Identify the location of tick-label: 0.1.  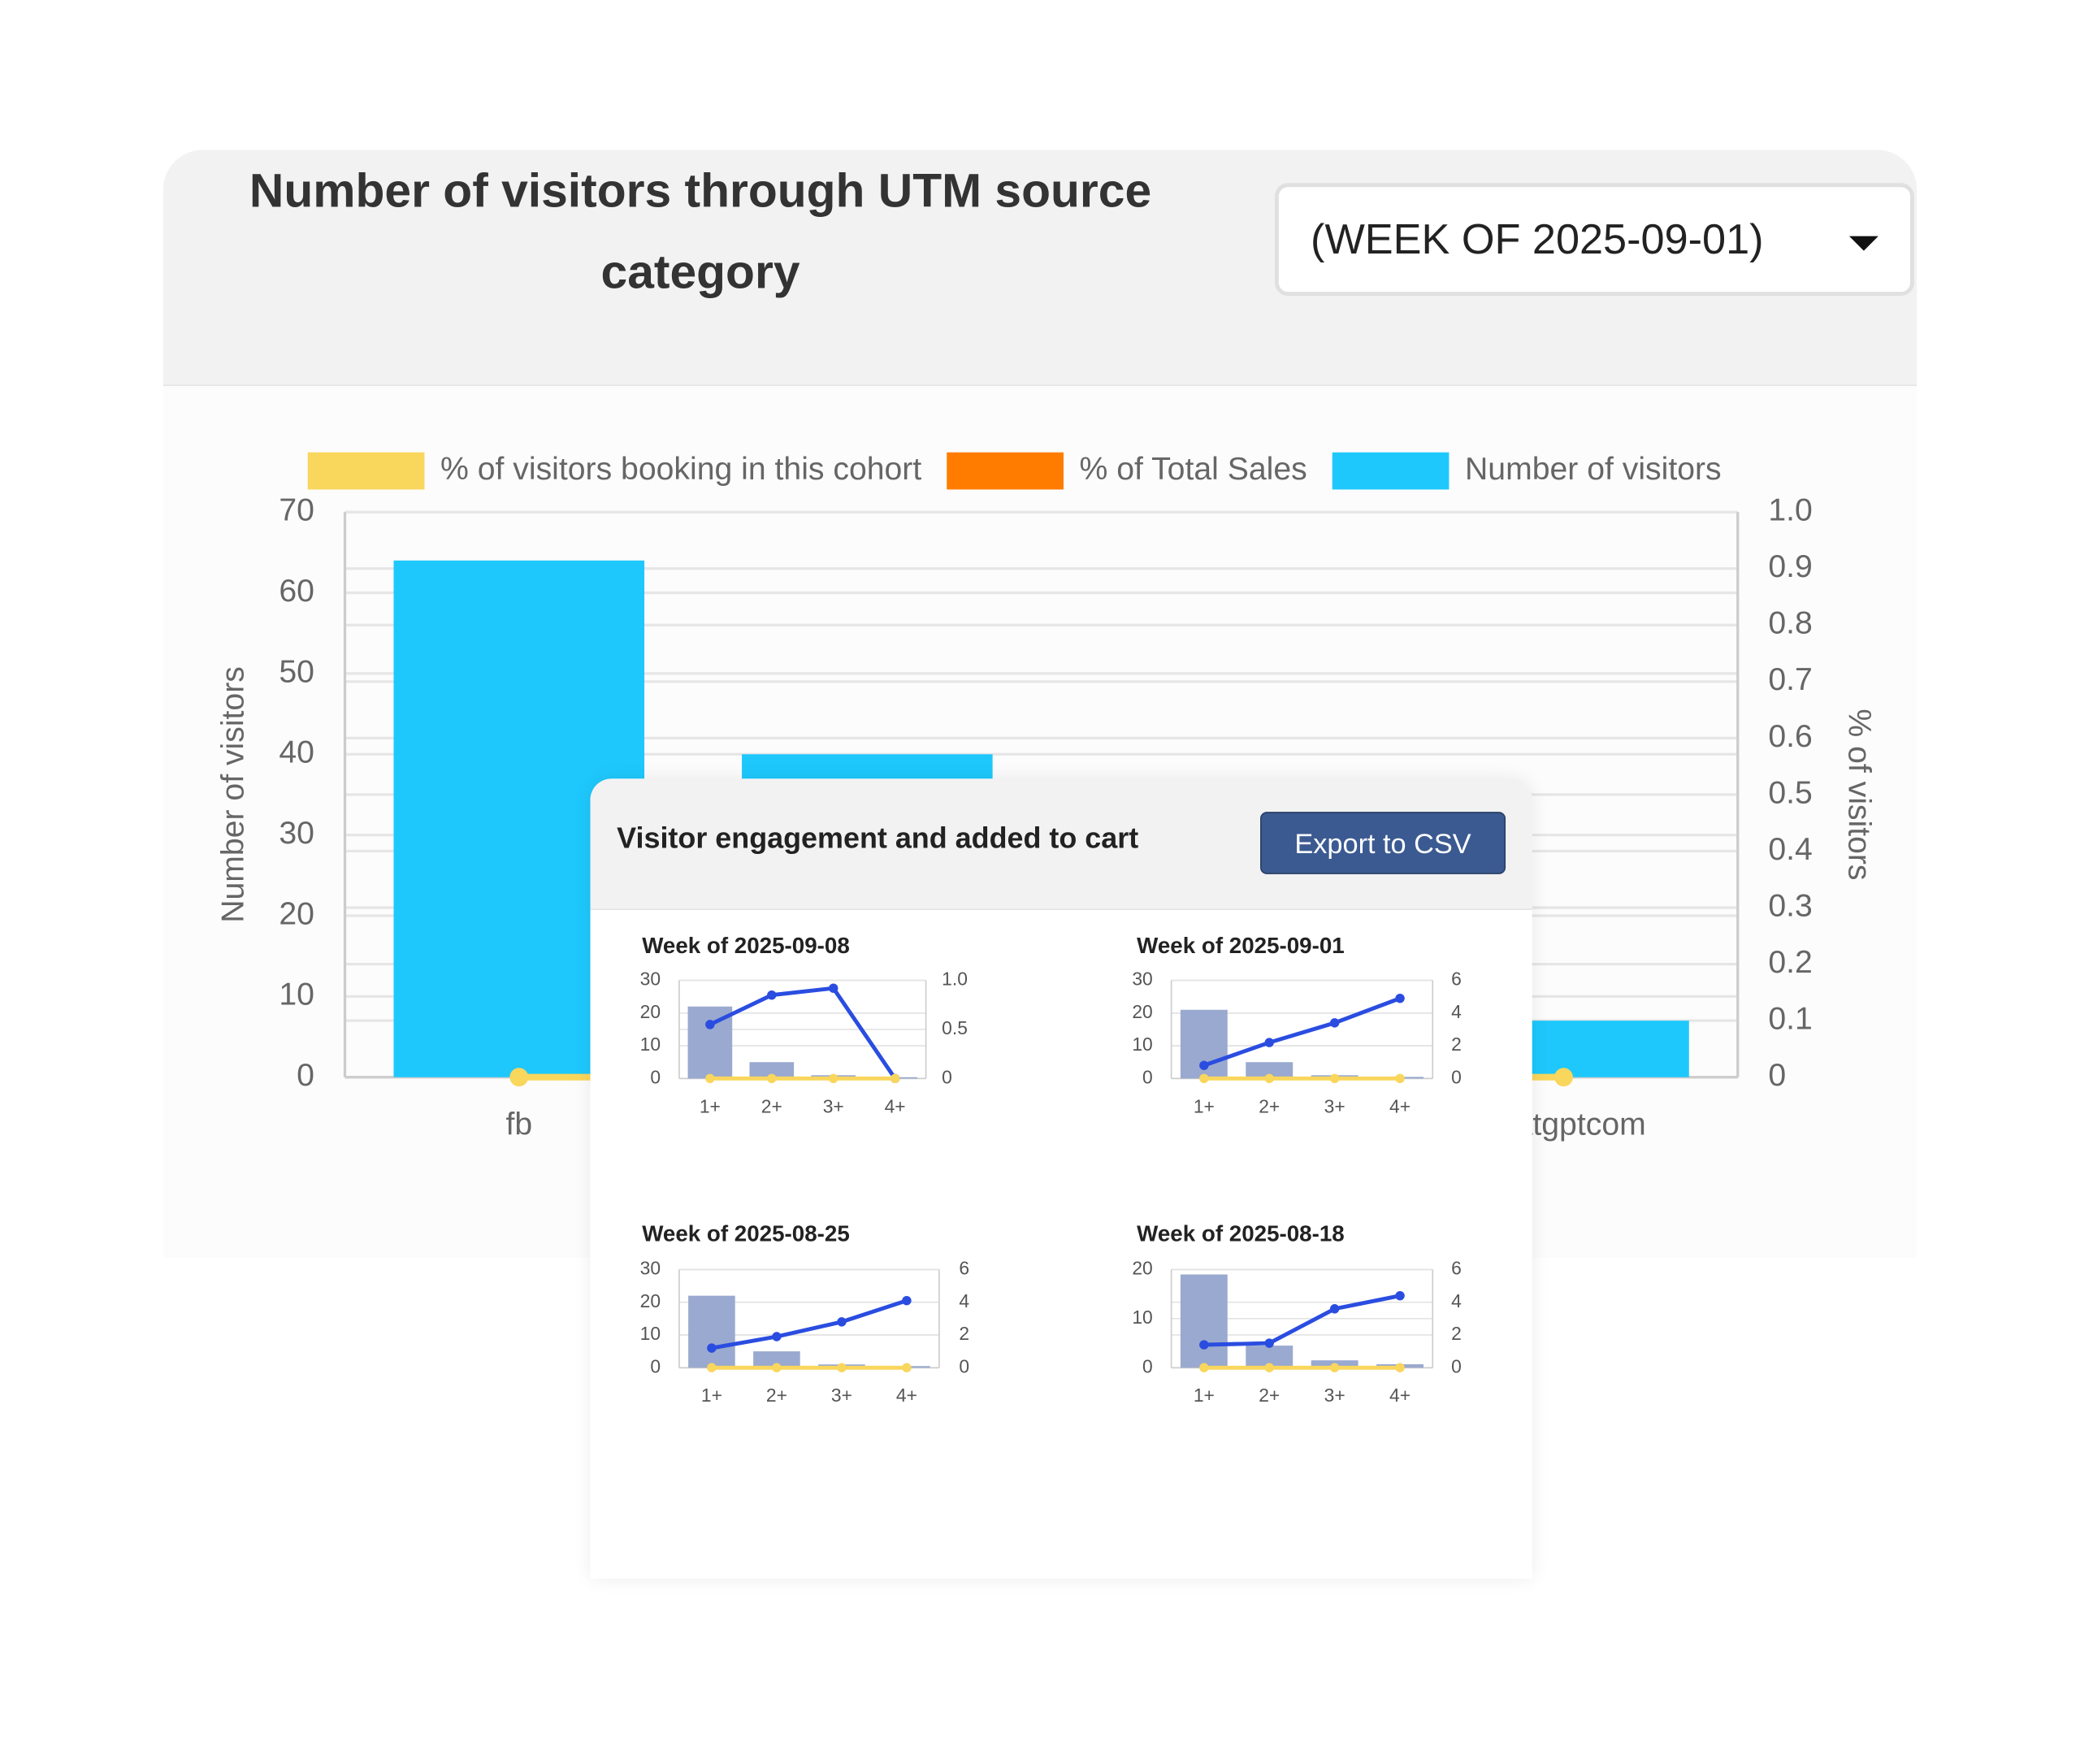
(1790, 1019).